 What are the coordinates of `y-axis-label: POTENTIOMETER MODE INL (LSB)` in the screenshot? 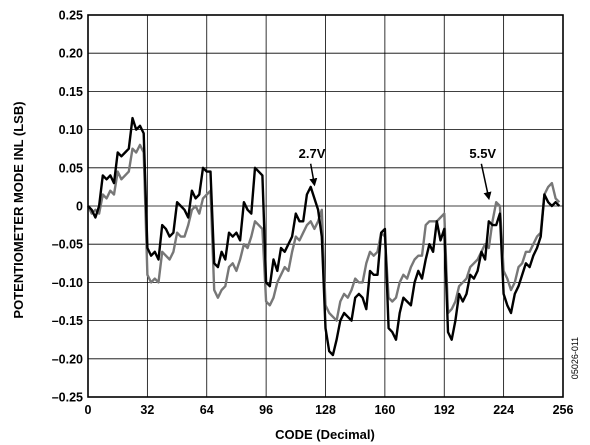 It's located at (18, 209).